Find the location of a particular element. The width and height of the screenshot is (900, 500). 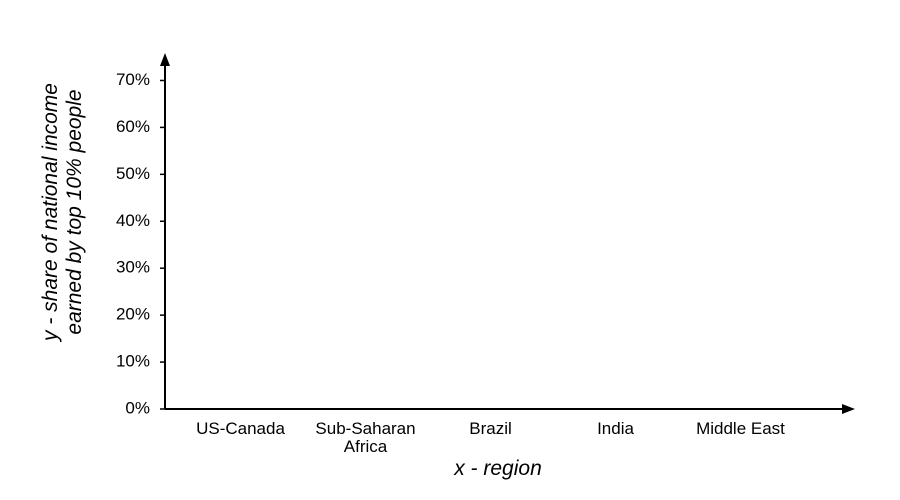

y-tick-label: 70% is located at coordinates (133, 79).